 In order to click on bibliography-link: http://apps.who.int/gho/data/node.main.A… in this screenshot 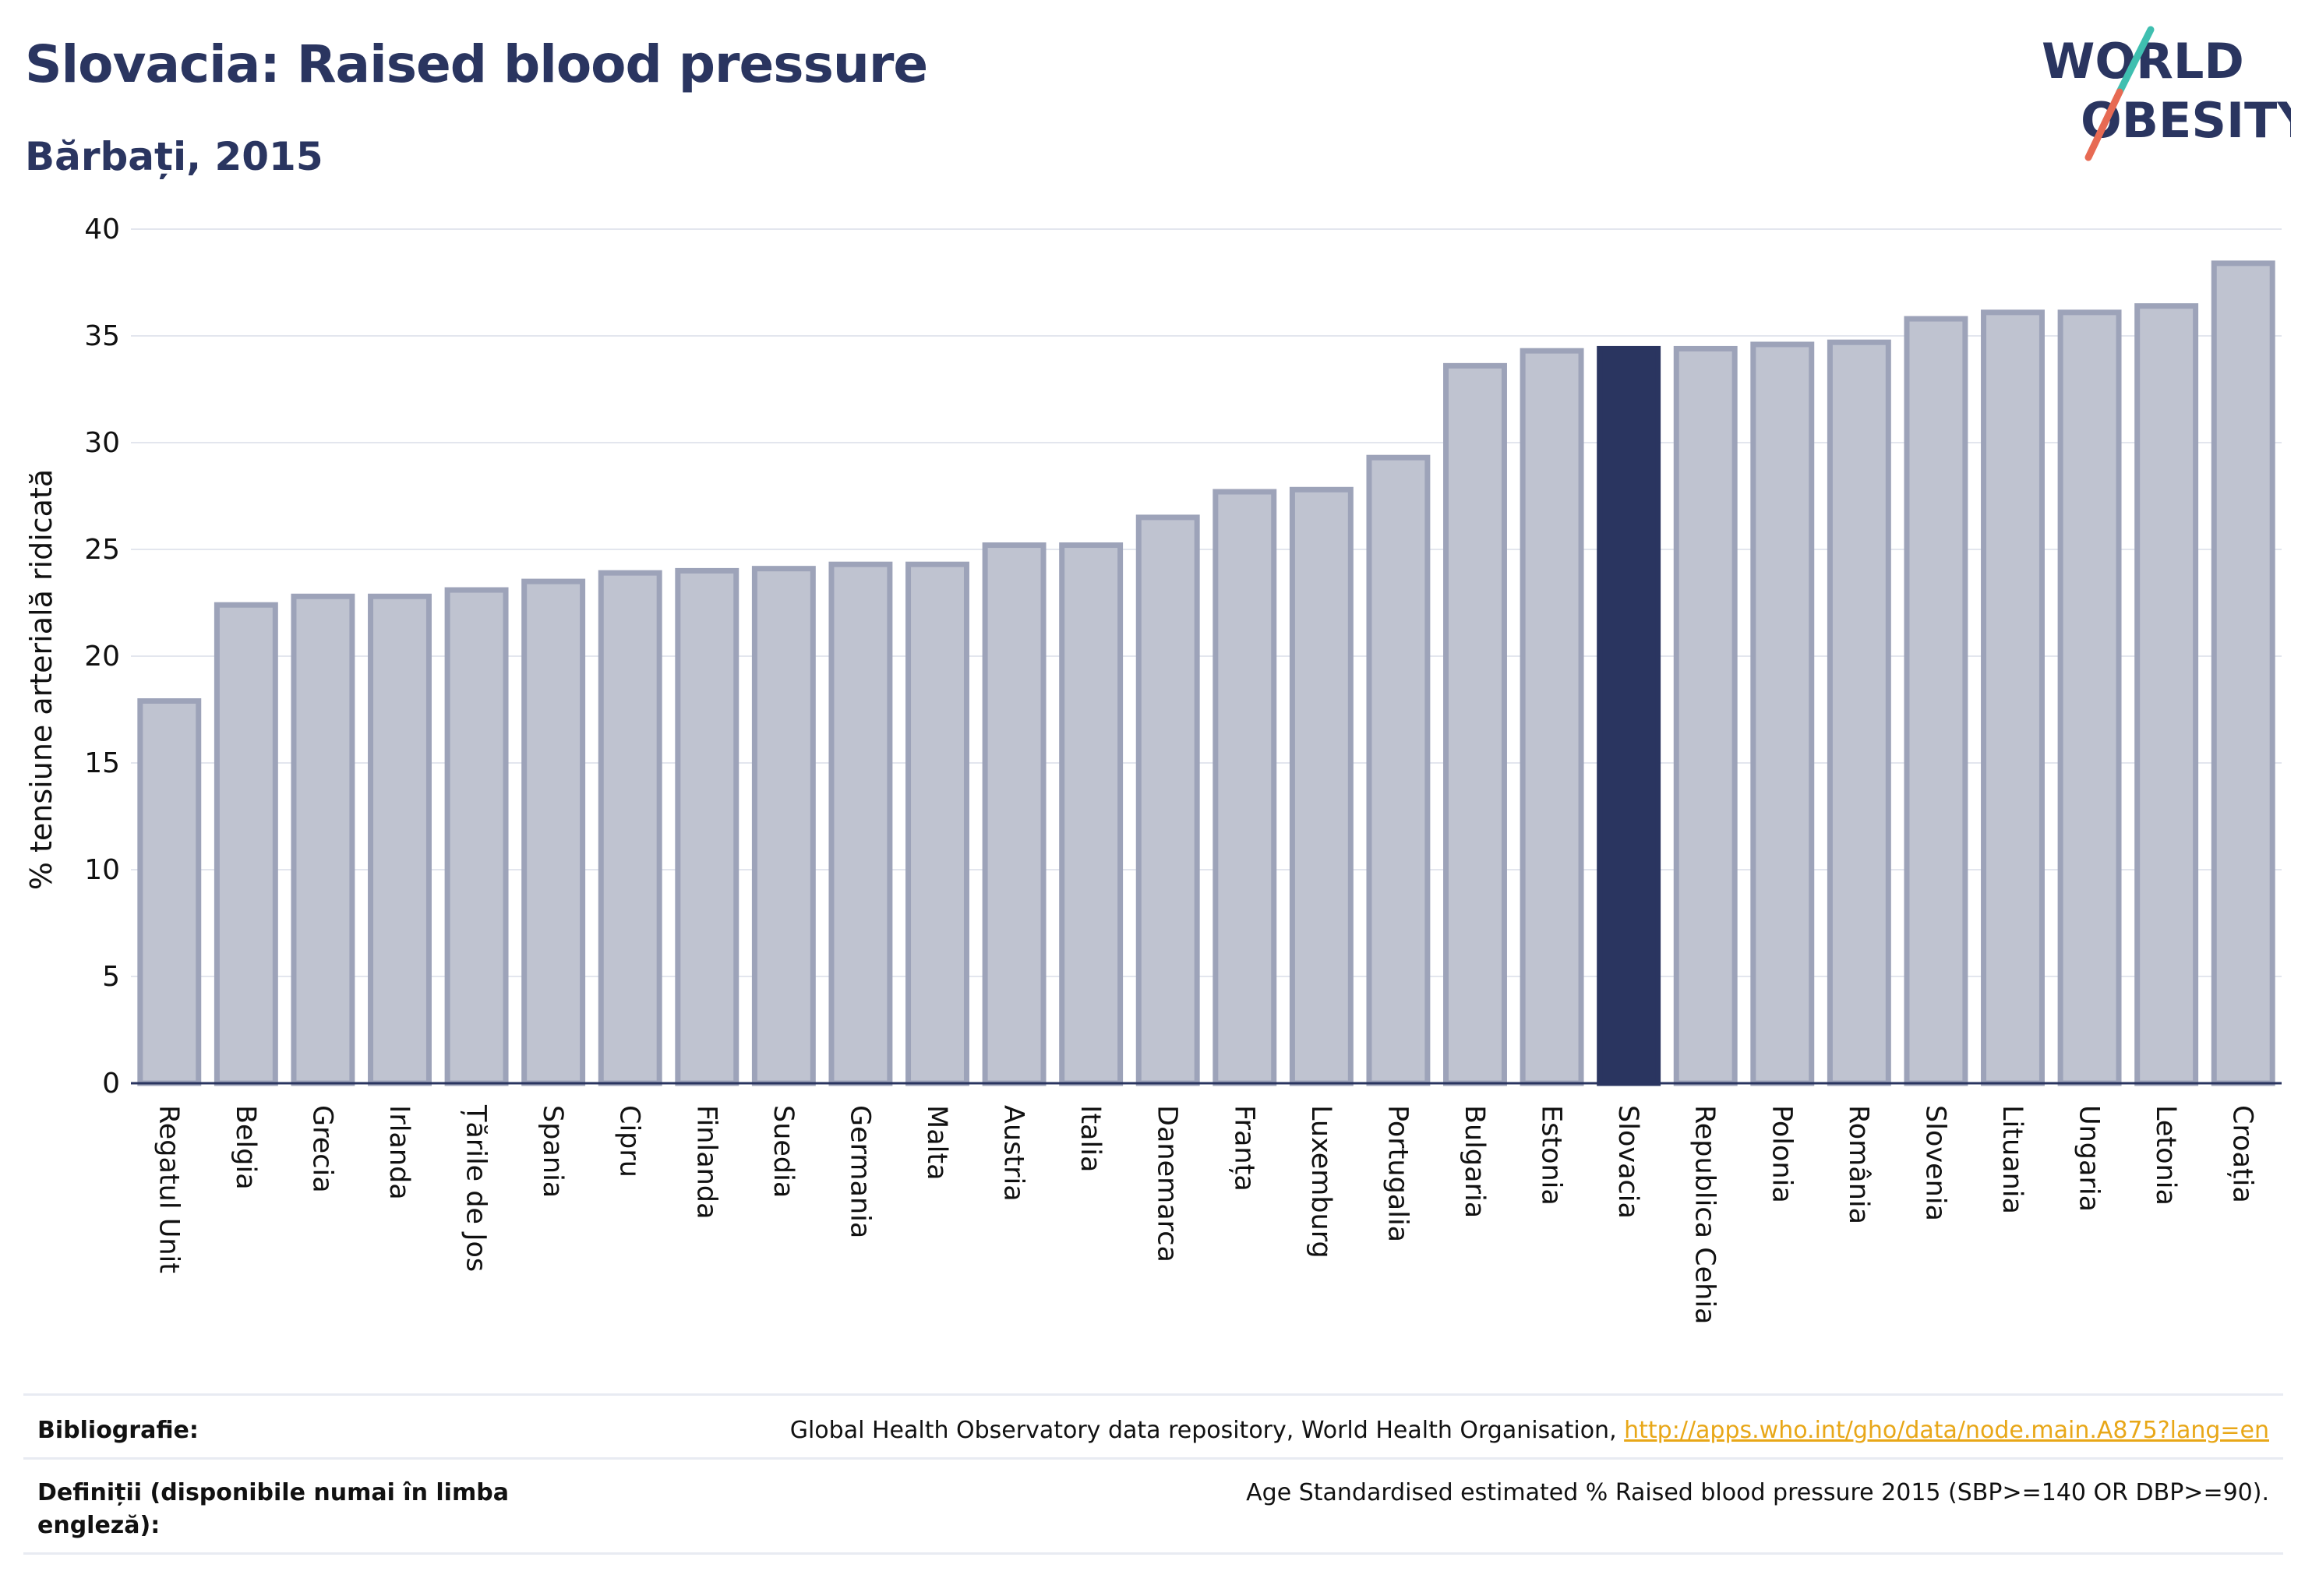, I will do `click(1946, 1430)`.